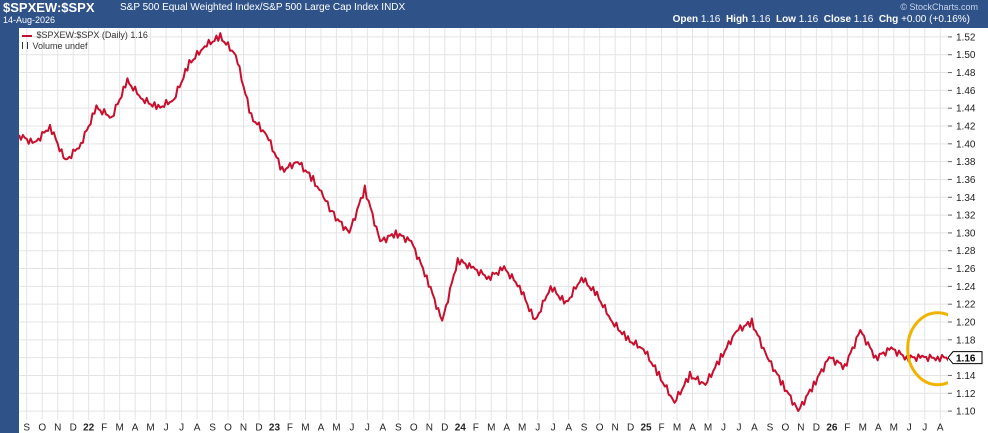 This screenshot has height=433, width=988. Describe the element at coordinates (966, 412) in the screenshot. I see `y-tick-label: 1.10` at that location.